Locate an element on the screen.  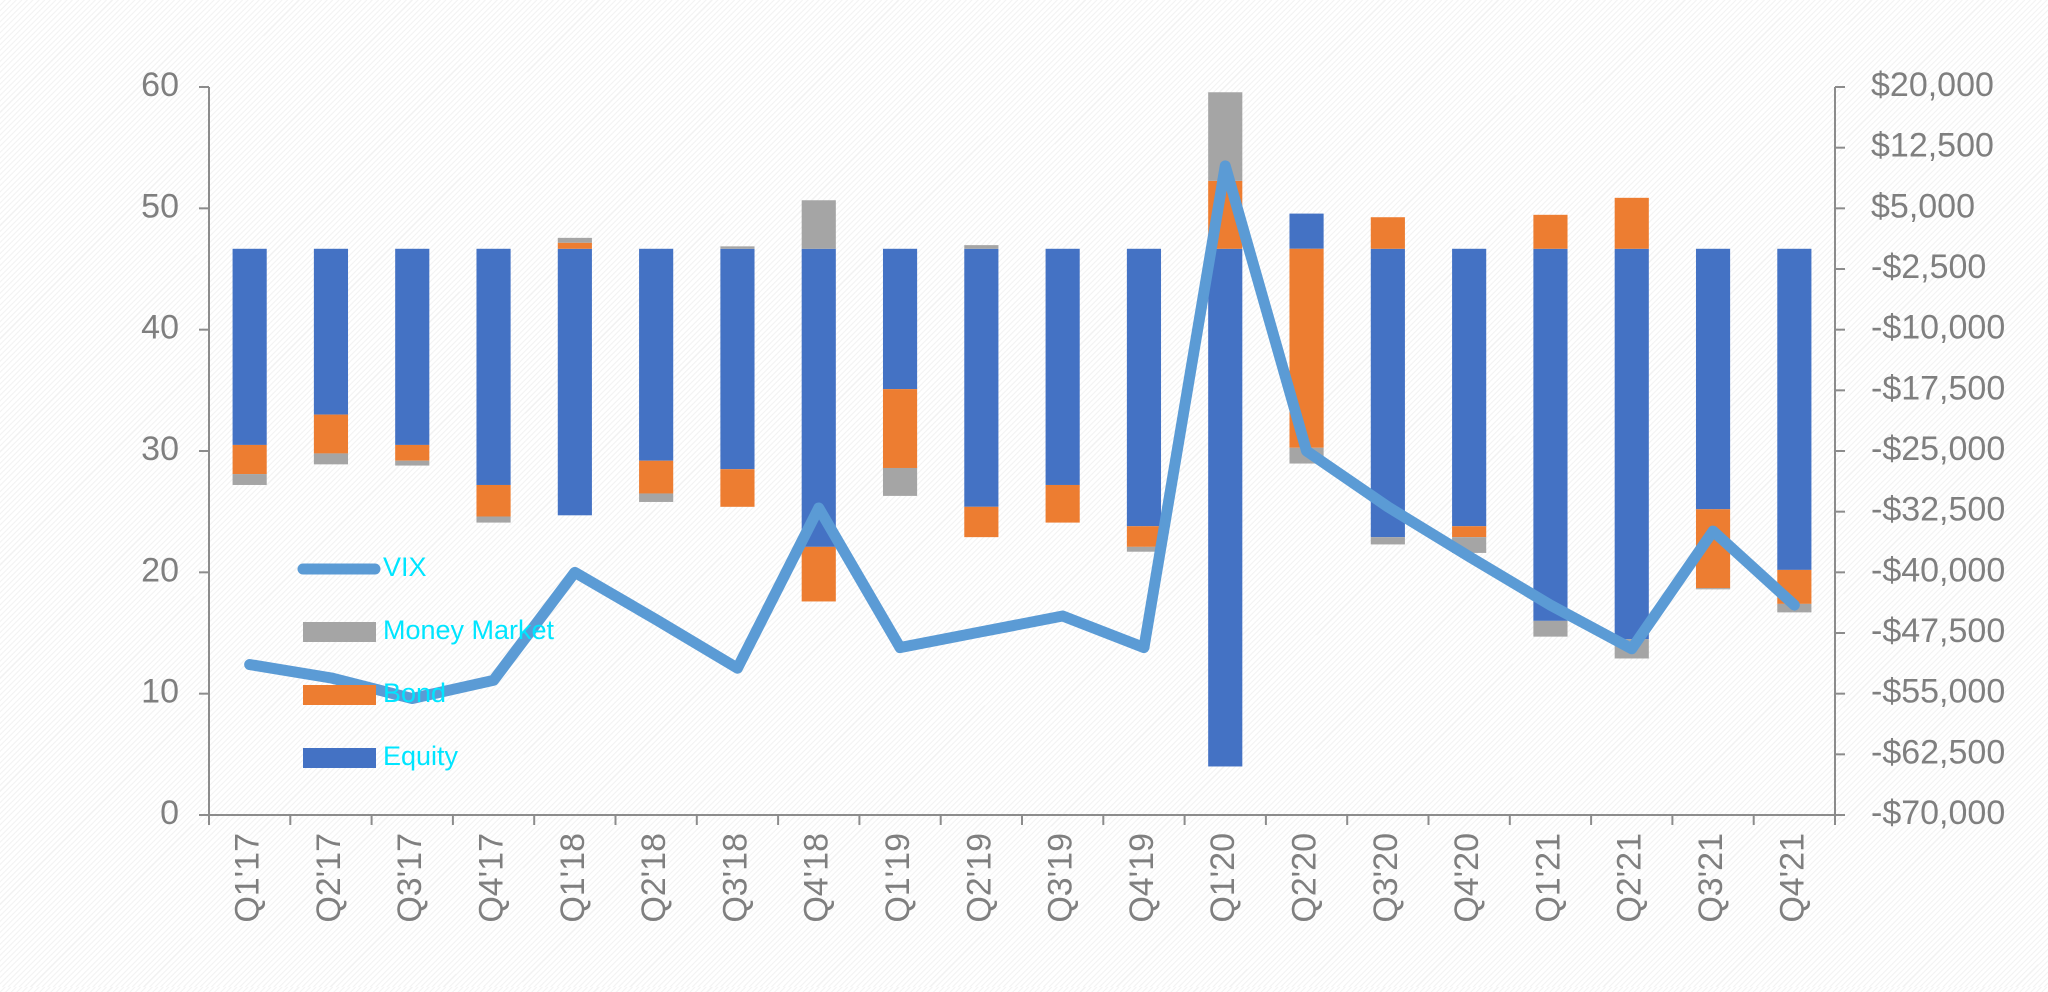
x-tick-label: Q1'20 is located at coordinates (1223, 878).